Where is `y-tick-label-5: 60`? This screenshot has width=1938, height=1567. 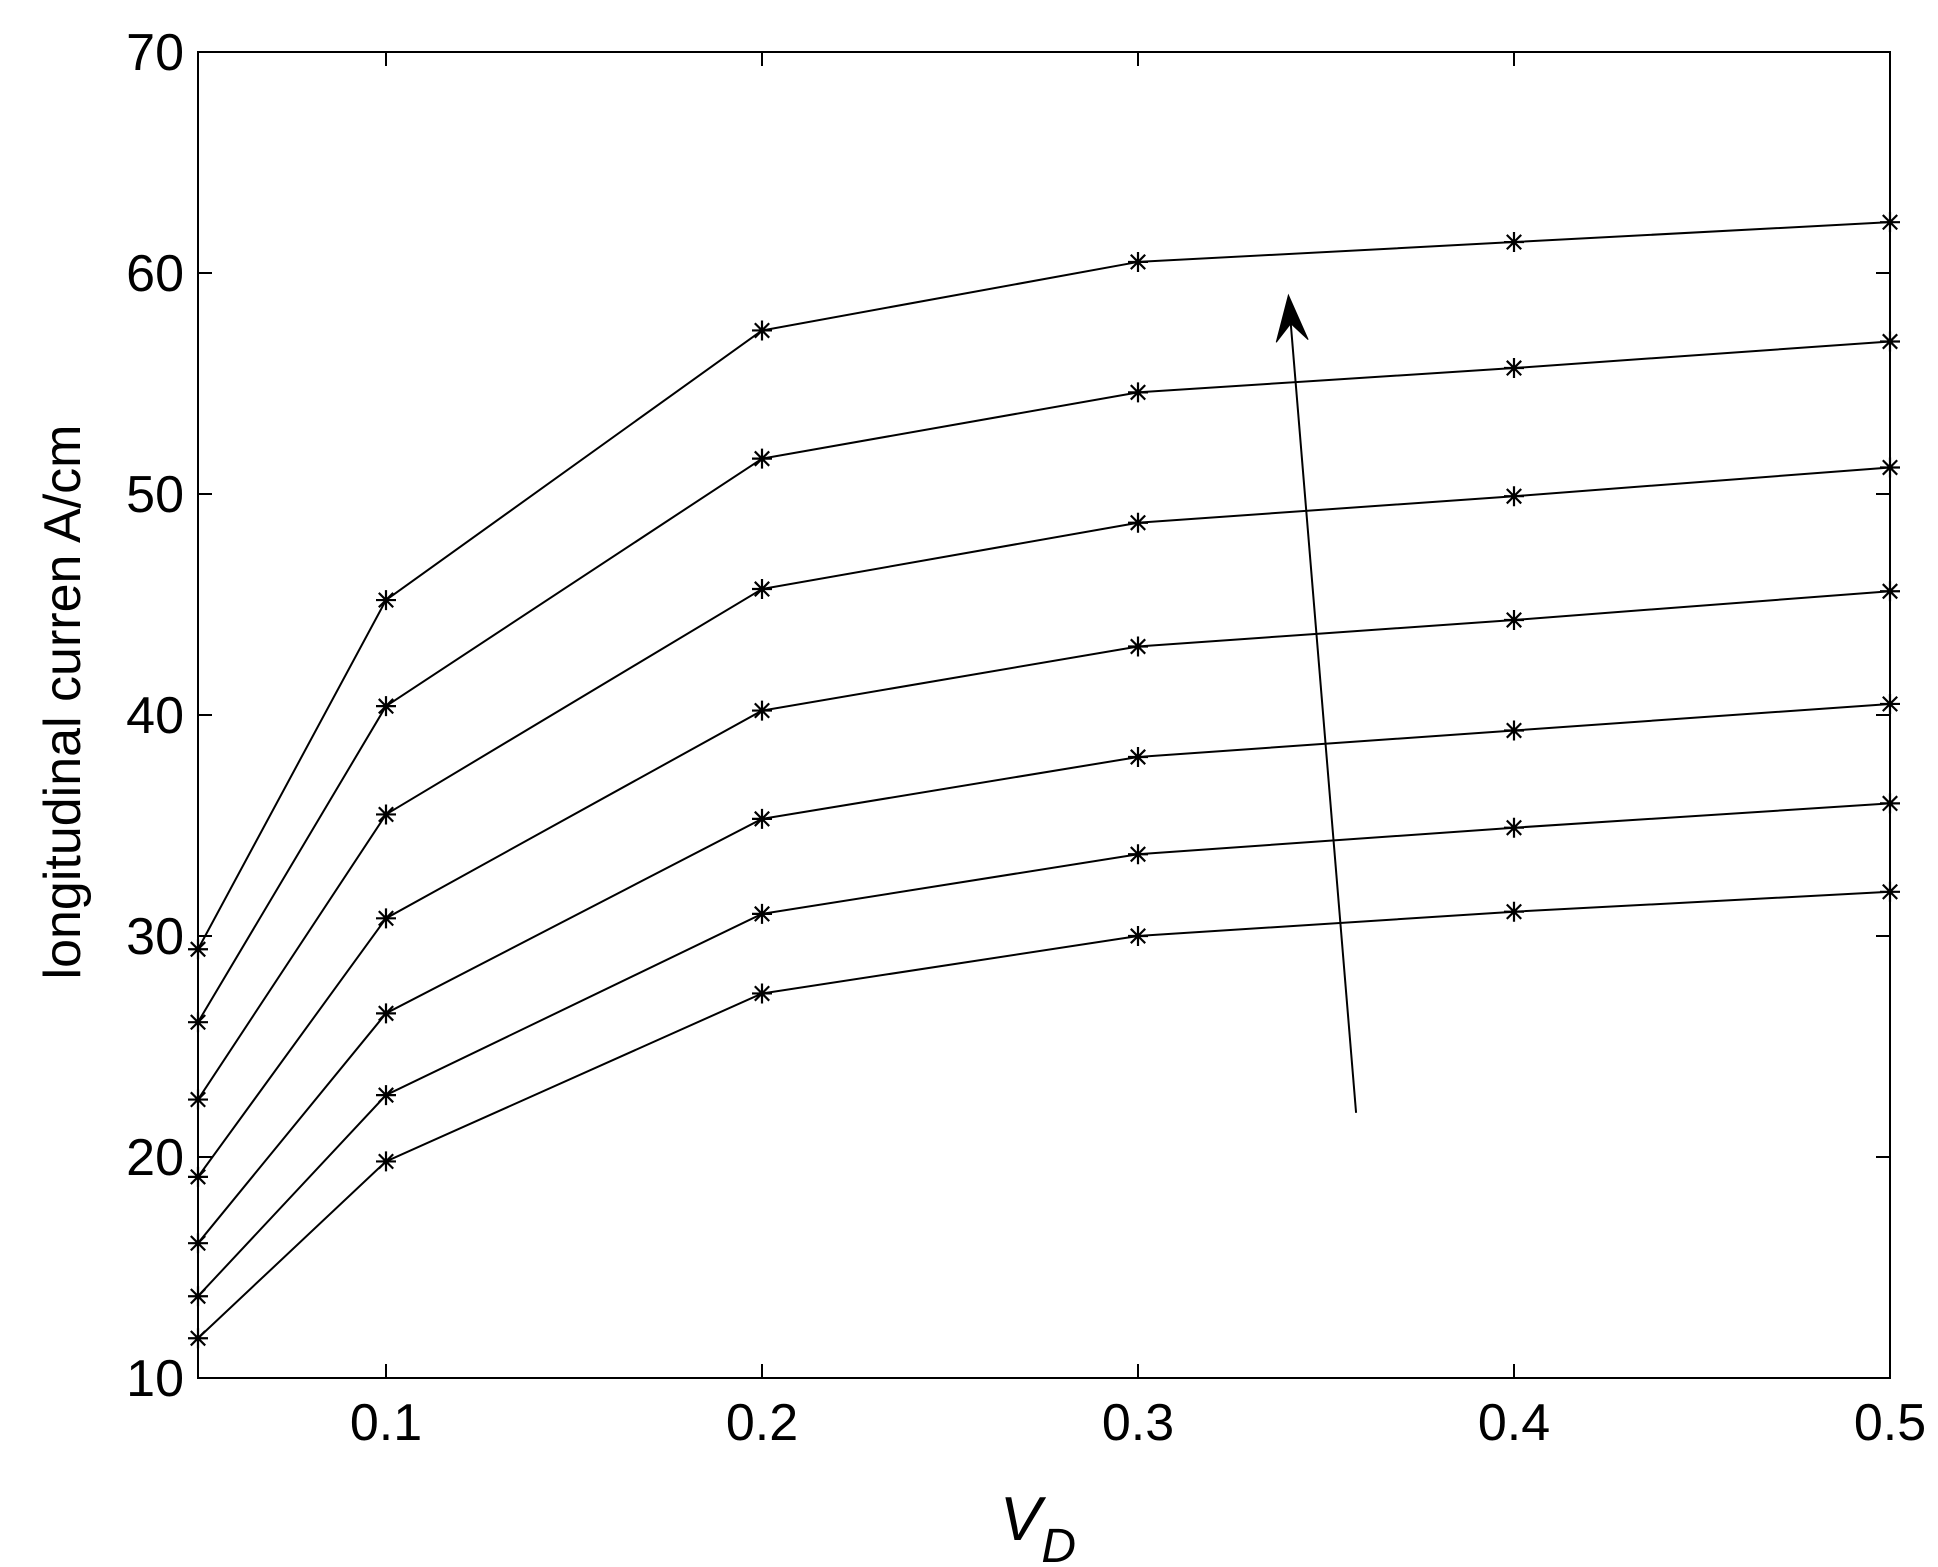 y-tick-label-5: 60 is located at coordinates (155, 274).